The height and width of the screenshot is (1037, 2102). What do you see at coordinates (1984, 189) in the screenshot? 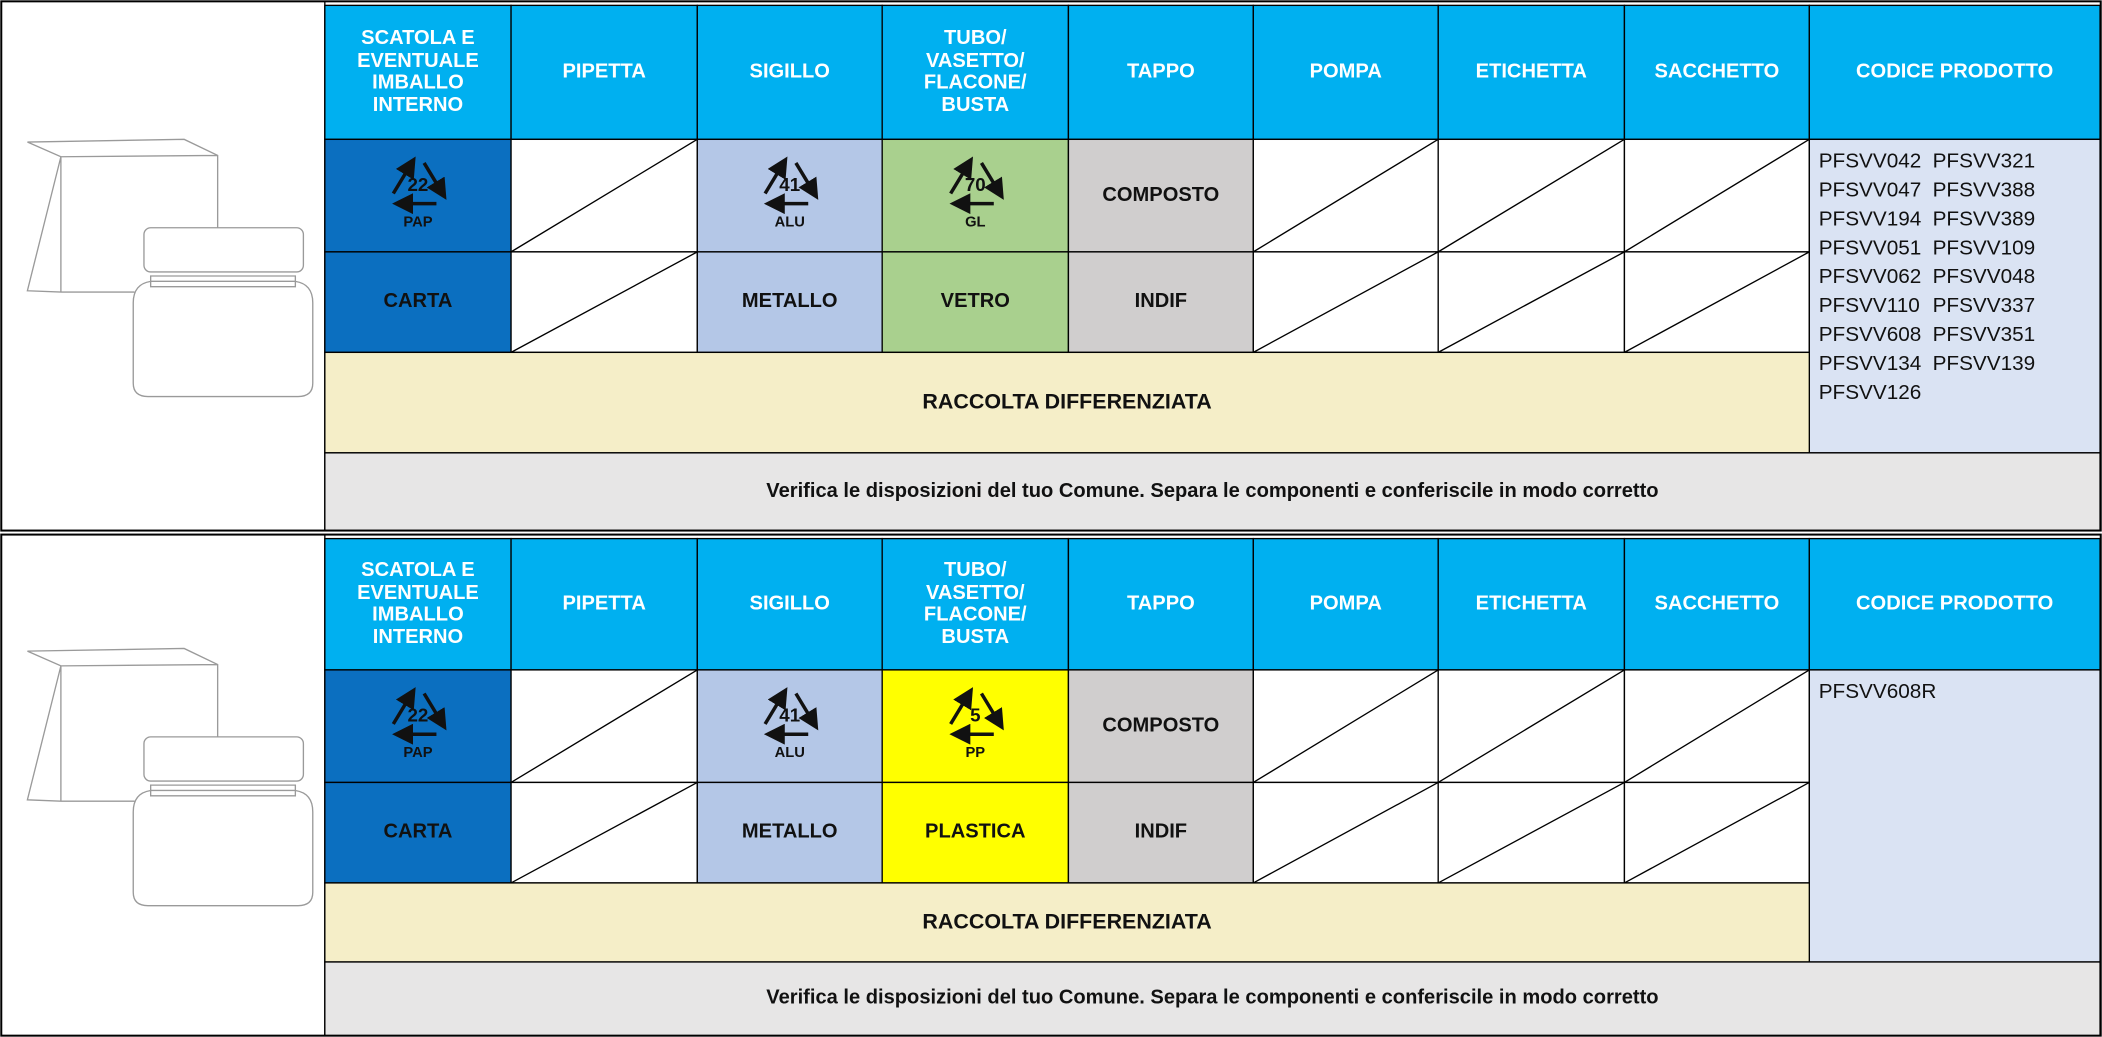
I see `product-code: PFSVV388` at bounding box center [1984, 189].